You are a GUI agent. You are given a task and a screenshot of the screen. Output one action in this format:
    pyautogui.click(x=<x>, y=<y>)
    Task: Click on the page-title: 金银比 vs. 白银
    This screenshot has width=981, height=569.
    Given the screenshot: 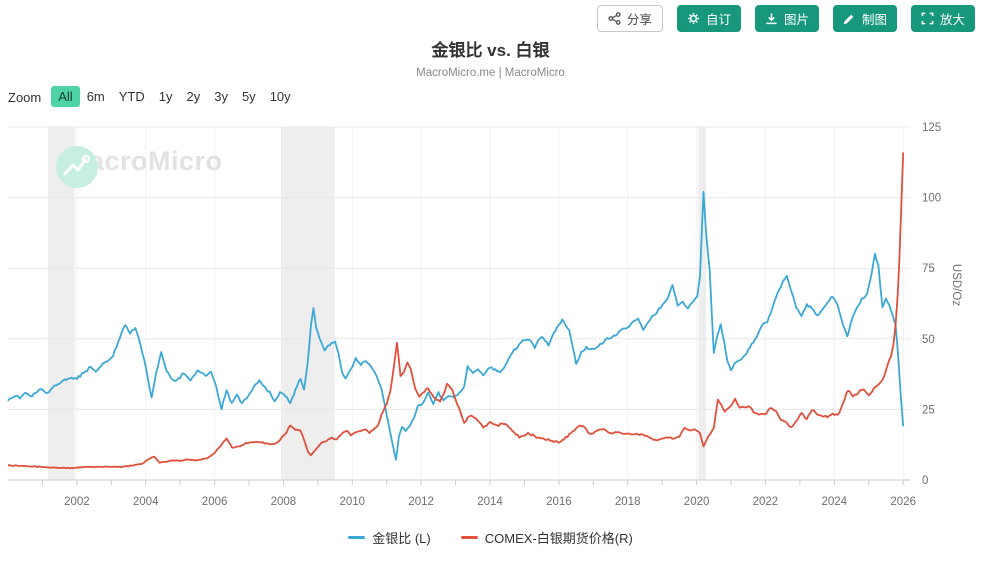 What is the action you would take?
    pyautogui.click(x=490, y=50)
    